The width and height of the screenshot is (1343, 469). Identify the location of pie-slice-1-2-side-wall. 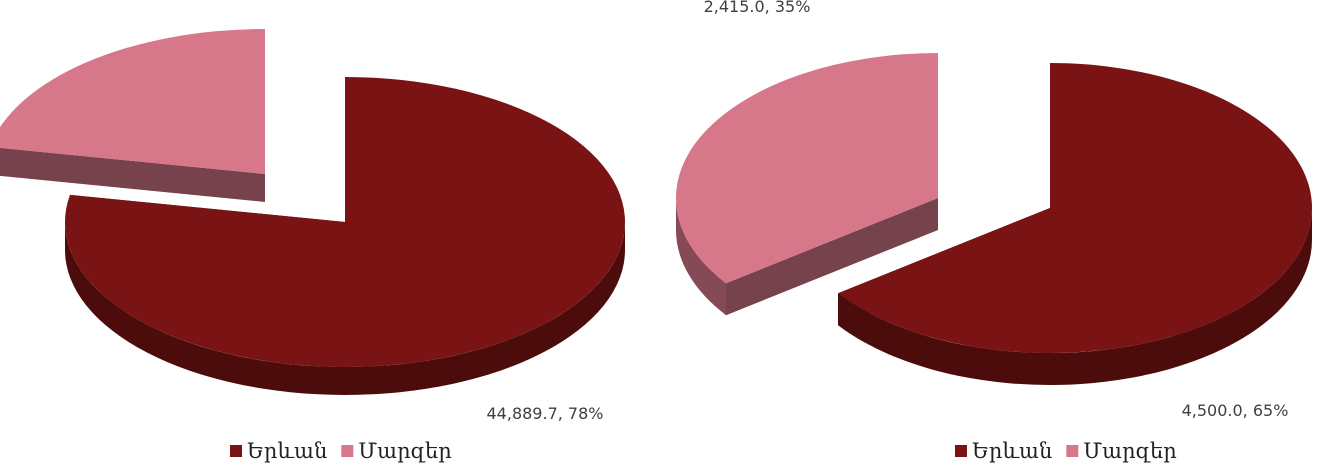
(132, 174).